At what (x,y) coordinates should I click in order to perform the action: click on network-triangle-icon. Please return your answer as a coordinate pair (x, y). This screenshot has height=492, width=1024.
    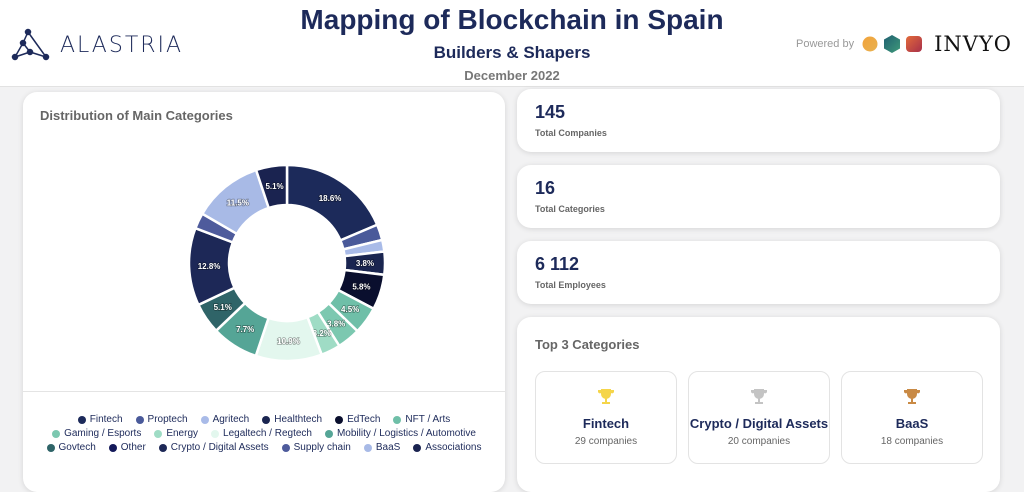
    Looking at the image, I should click on (30, 44).